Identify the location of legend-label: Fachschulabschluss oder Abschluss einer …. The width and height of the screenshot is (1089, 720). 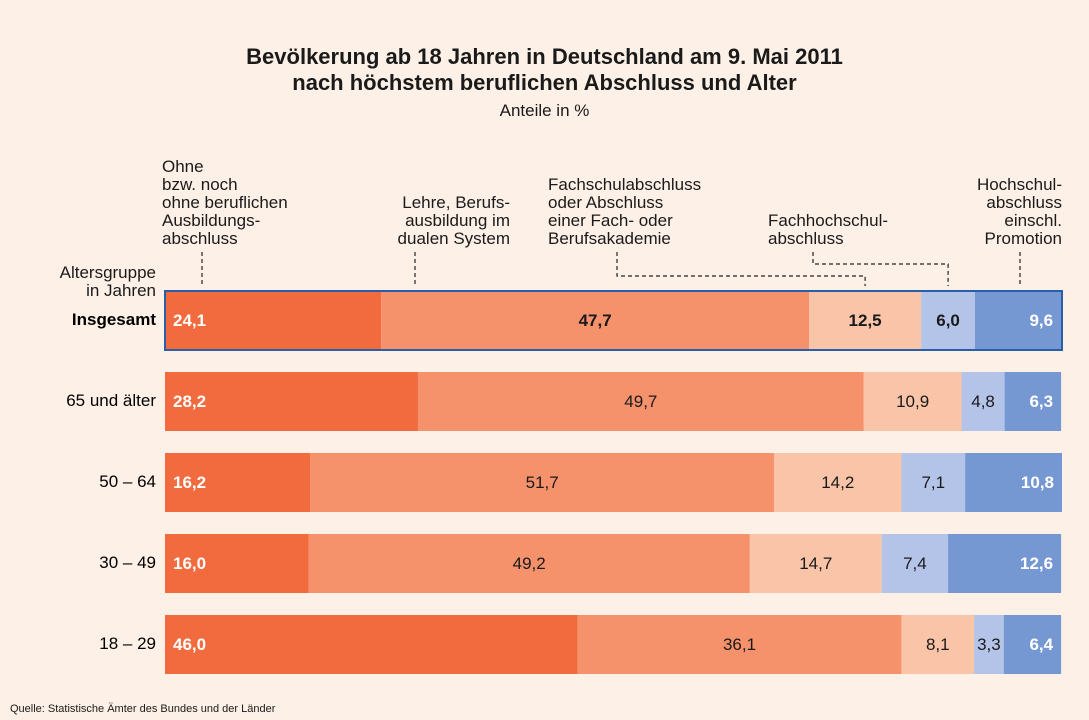
(625, 211).